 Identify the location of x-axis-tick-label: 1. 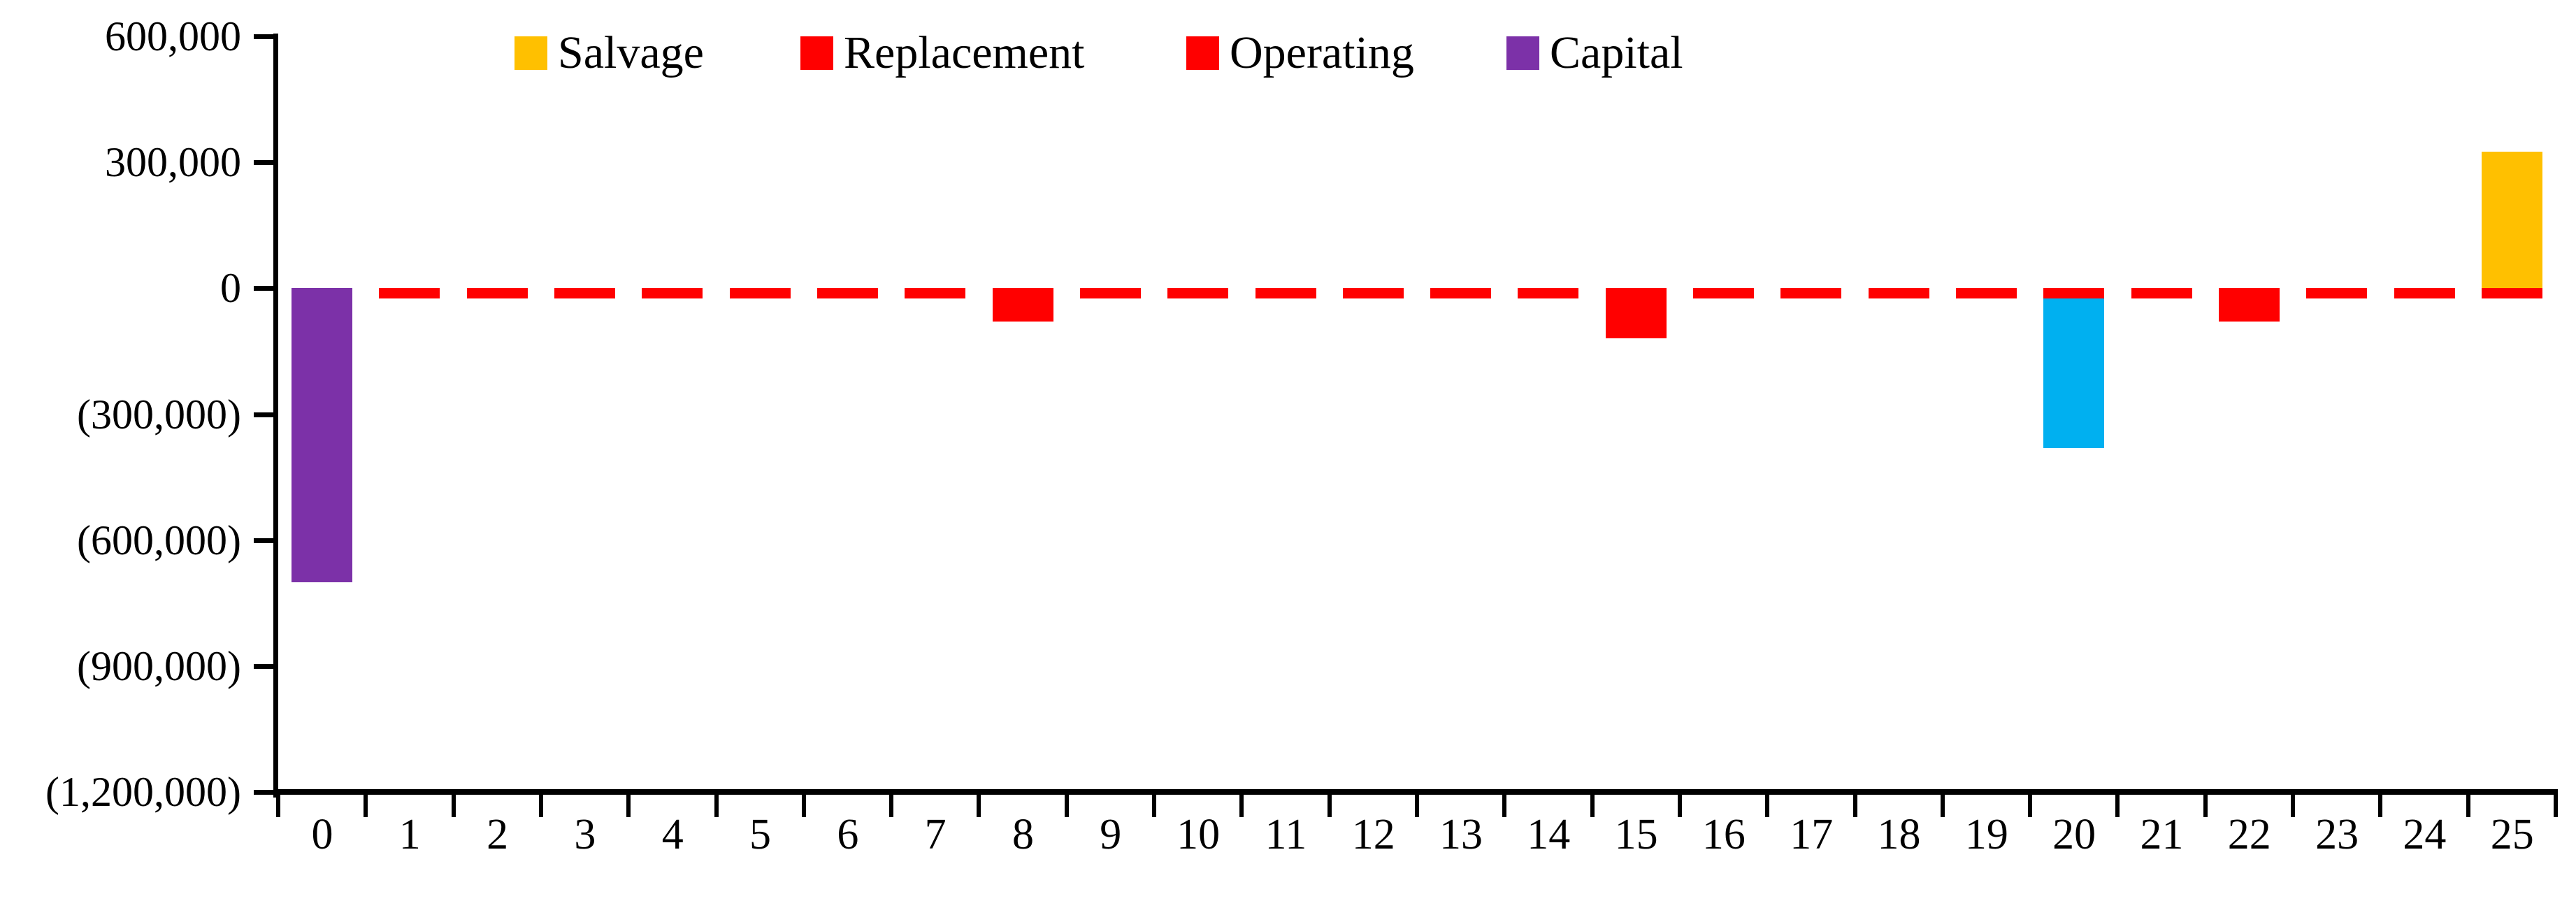
(409, 834).